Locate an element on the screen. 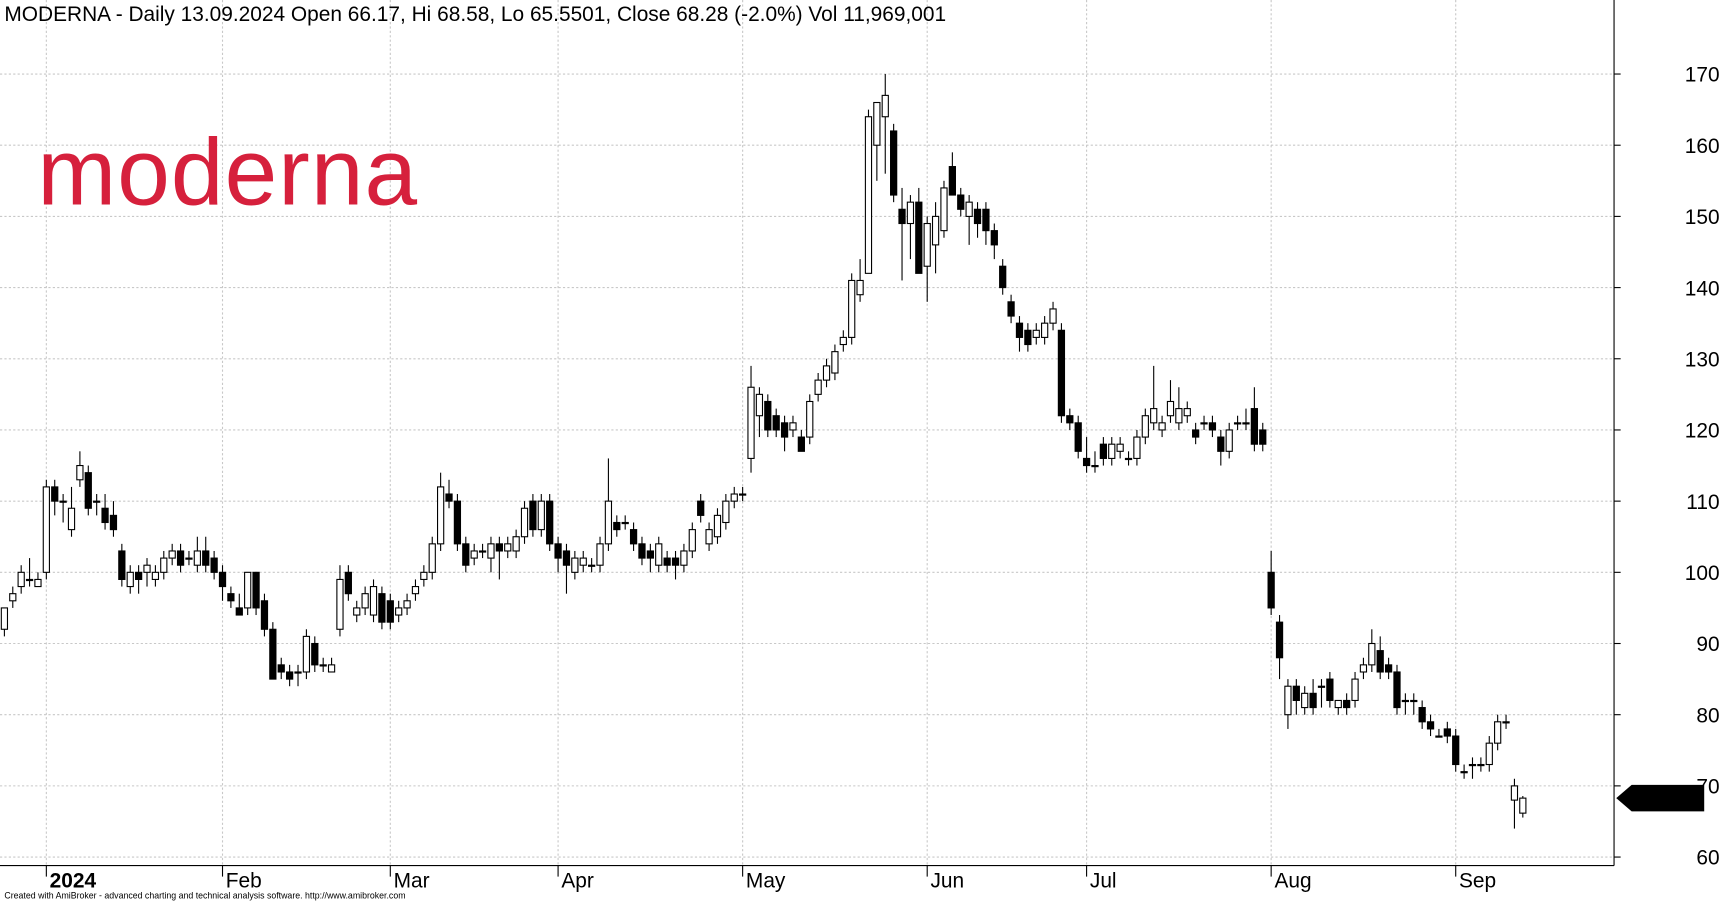 The height and width of the screenshot is (903, 1724). x-tick-label: Jun is located at coordinates (947, 881).